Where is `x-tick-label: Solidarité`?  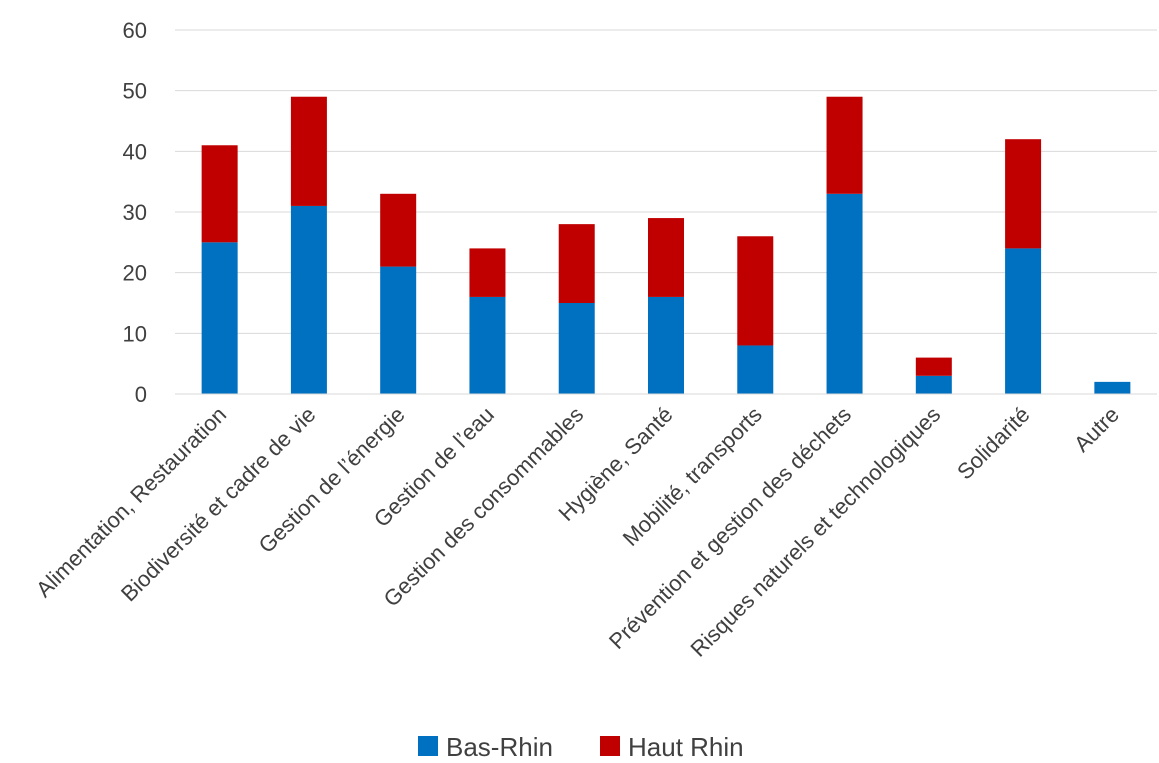
x-tick-label: Solidarité is located at coordinates (993, 443).